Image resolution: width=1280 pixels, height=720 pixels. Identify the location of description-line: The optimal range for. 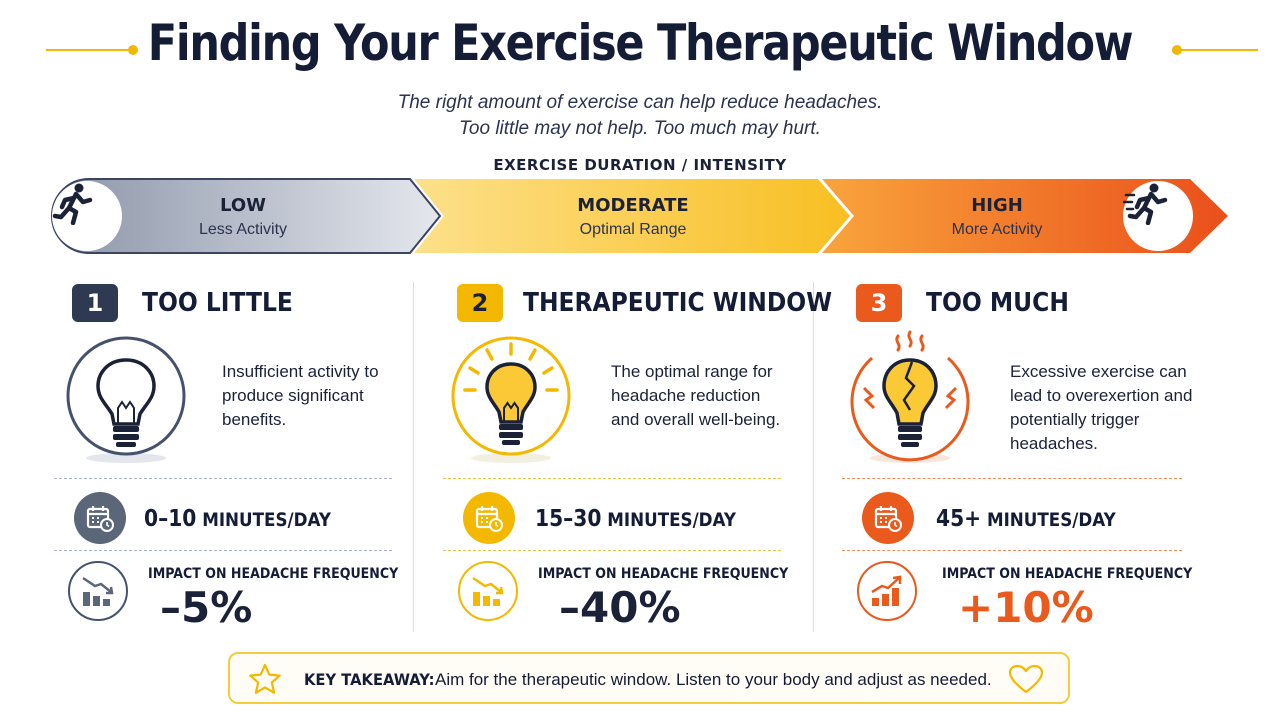
(692, 371).